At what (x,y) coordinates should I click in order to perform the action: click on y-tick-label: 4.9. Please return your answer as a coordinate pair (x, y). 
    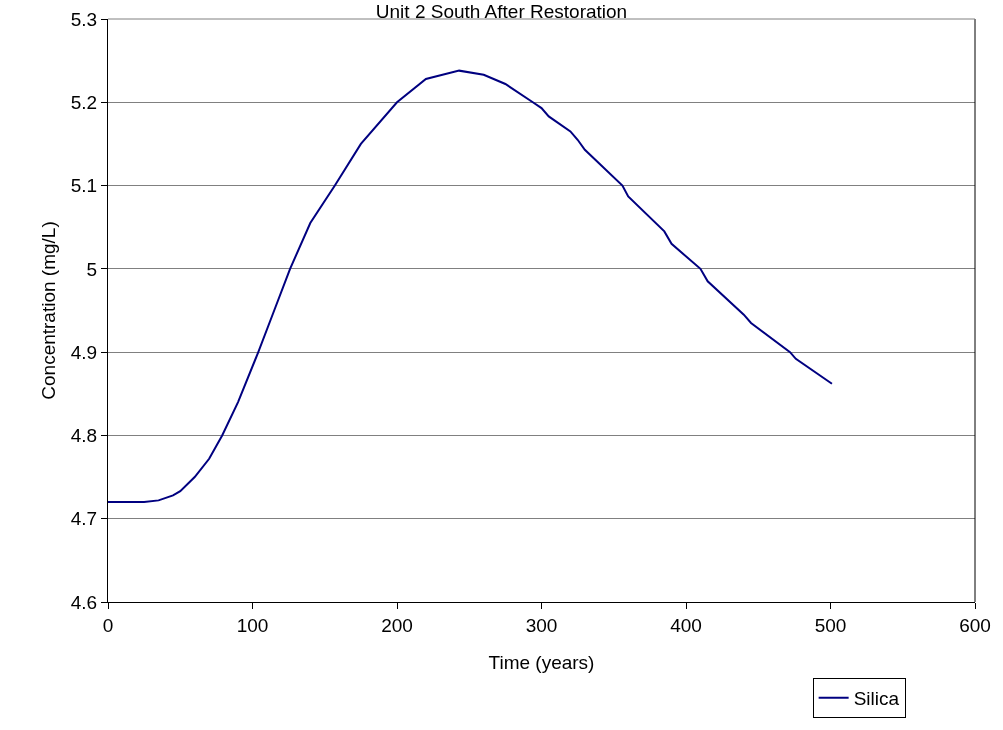
    Looking at the image, I should click on (84, 352).